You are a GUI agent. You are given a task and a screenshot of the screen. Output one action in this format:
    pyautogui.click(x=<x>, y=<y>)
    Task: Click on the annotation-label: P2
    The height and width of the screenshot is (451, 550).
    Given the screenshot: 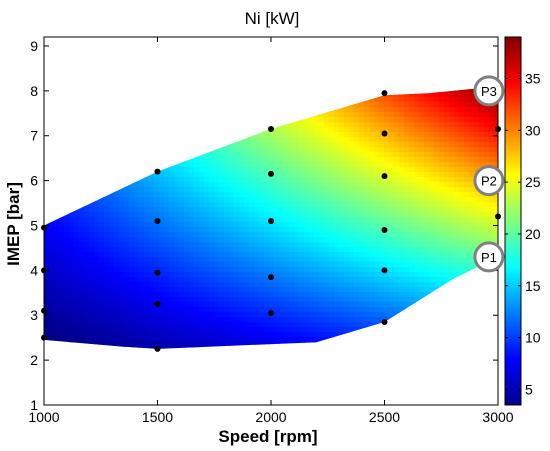 What is the action you would take?
    pyautogui.click(x=489, y=181)
    